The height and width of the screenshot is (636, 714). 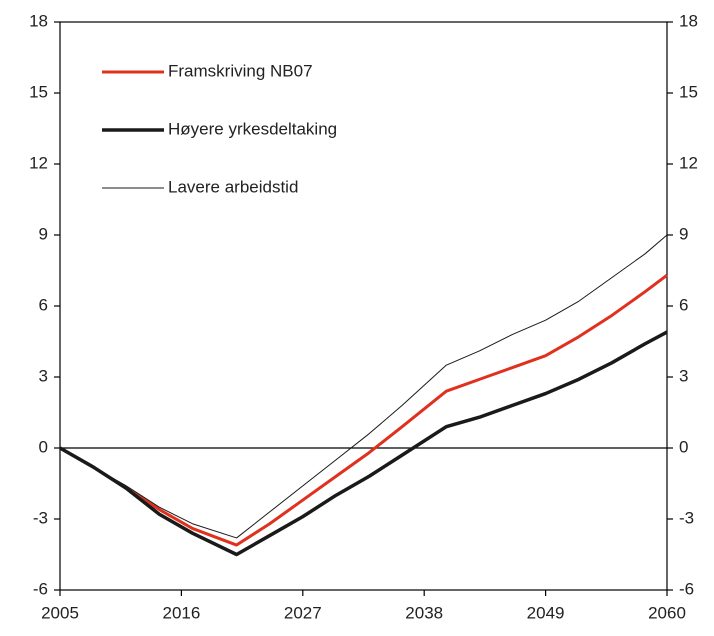 I want to click on y-tick-label: 3, so click(x=43, y=375).